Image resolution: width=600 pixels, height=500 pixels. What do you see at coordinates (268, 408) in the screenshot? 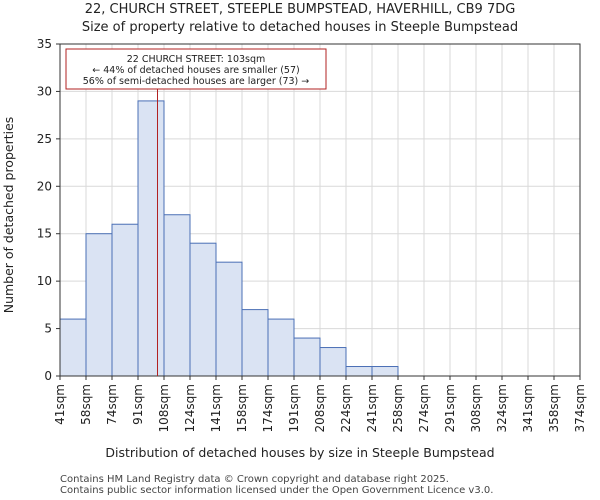
I see `x-tick-label: 174sqm` at bounding box center [268, 408].